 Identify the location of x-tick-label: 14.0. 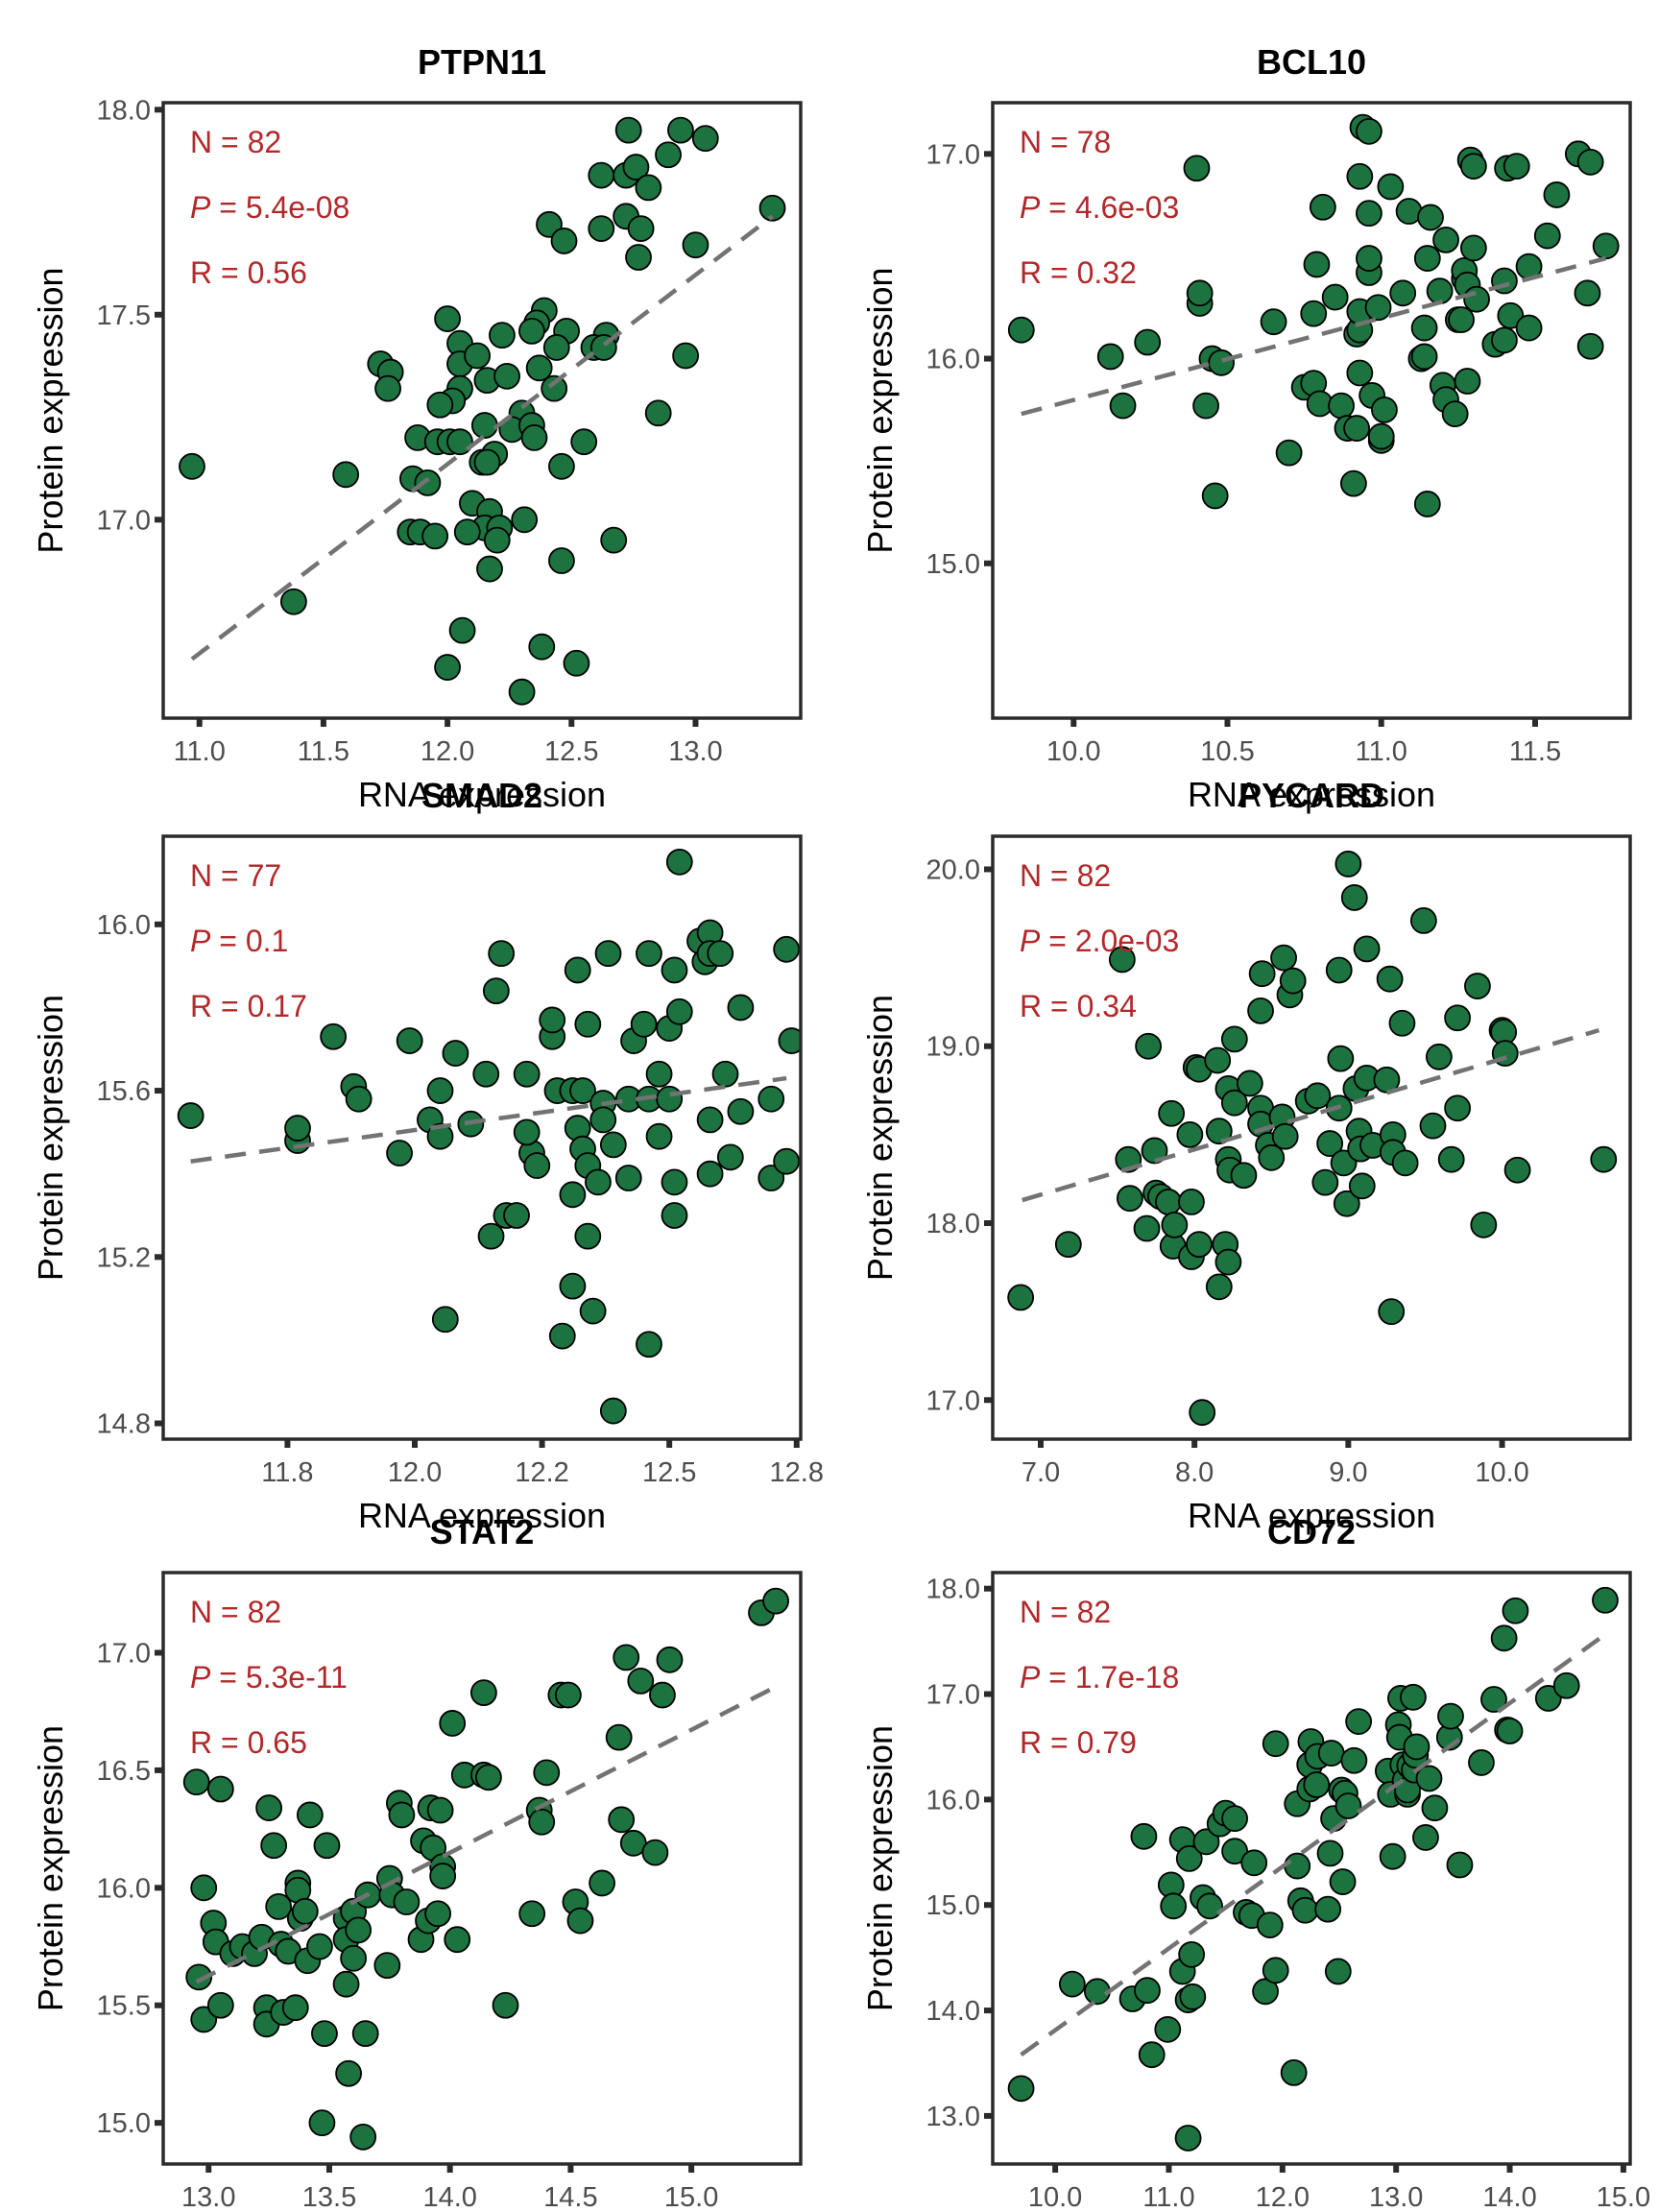
(1509, 2197).